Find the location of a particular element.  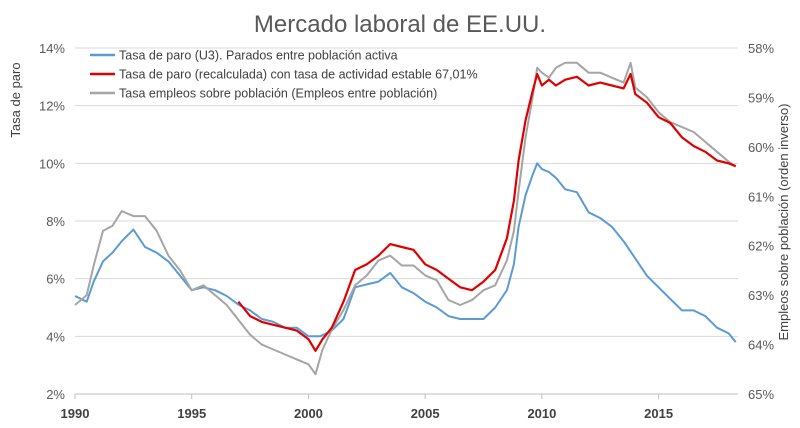

y2-tick-label: 61% is located at coordinates (761, 196).